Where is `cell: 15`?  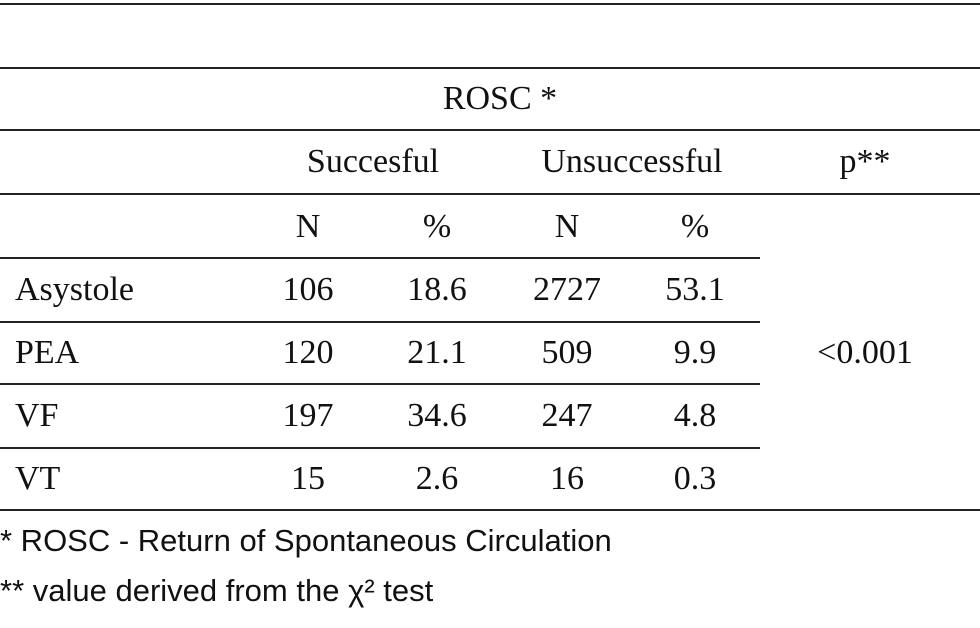 cell: 15 is located at coordinates (308, 478).